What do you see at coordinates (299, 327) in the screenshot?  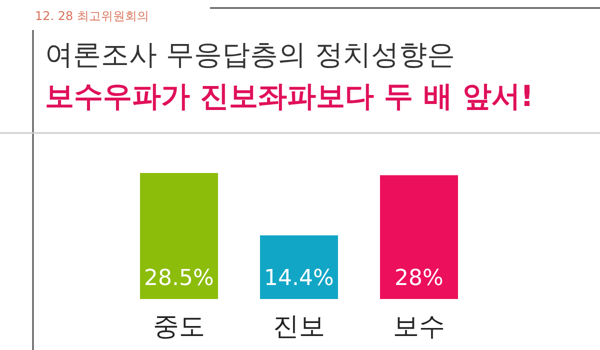 I see `x-tick-label: 진보` at bounding box center [299, 327].